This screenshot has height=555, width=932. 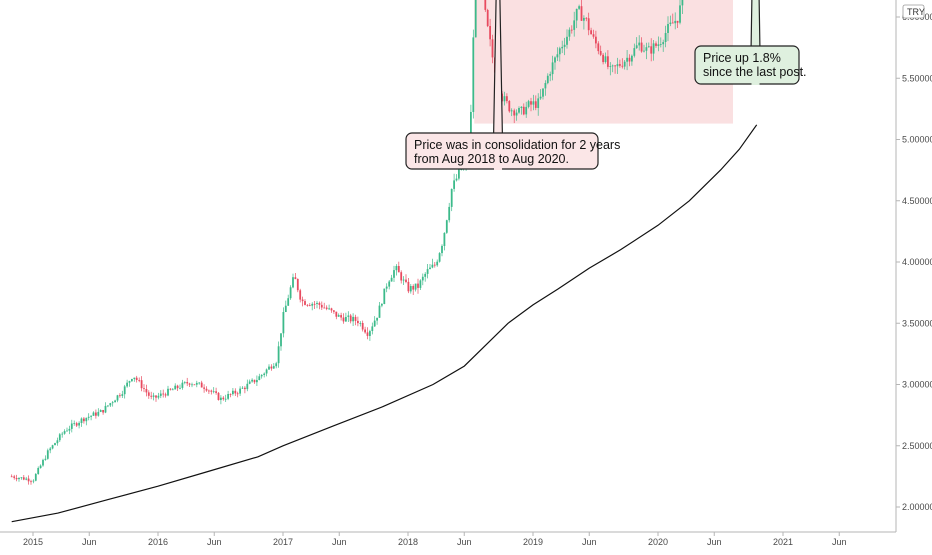 What do you see at coordinates (491, 159) in the screenshot?
I see `consolidation-callout-text-1: from Aug 2018 to Aug 2020.` at bounding box center [491, 159].